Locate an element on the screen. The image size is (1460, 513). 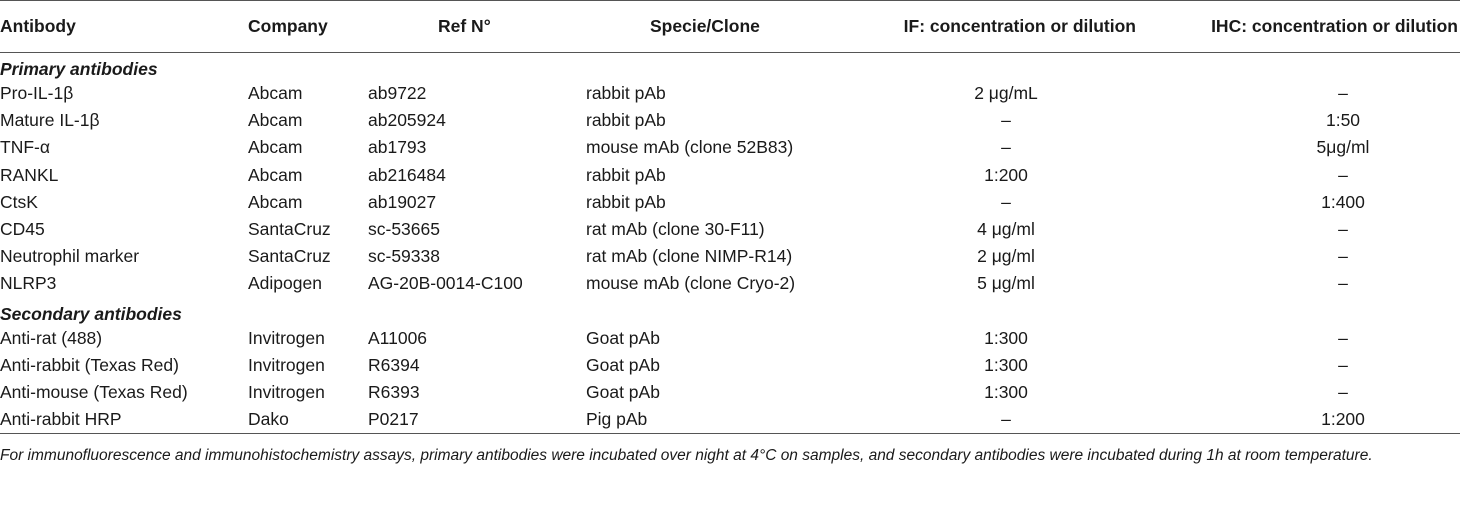
header-if-concentration: IF: concentration or dilution is located at coordinates (1006, 26).